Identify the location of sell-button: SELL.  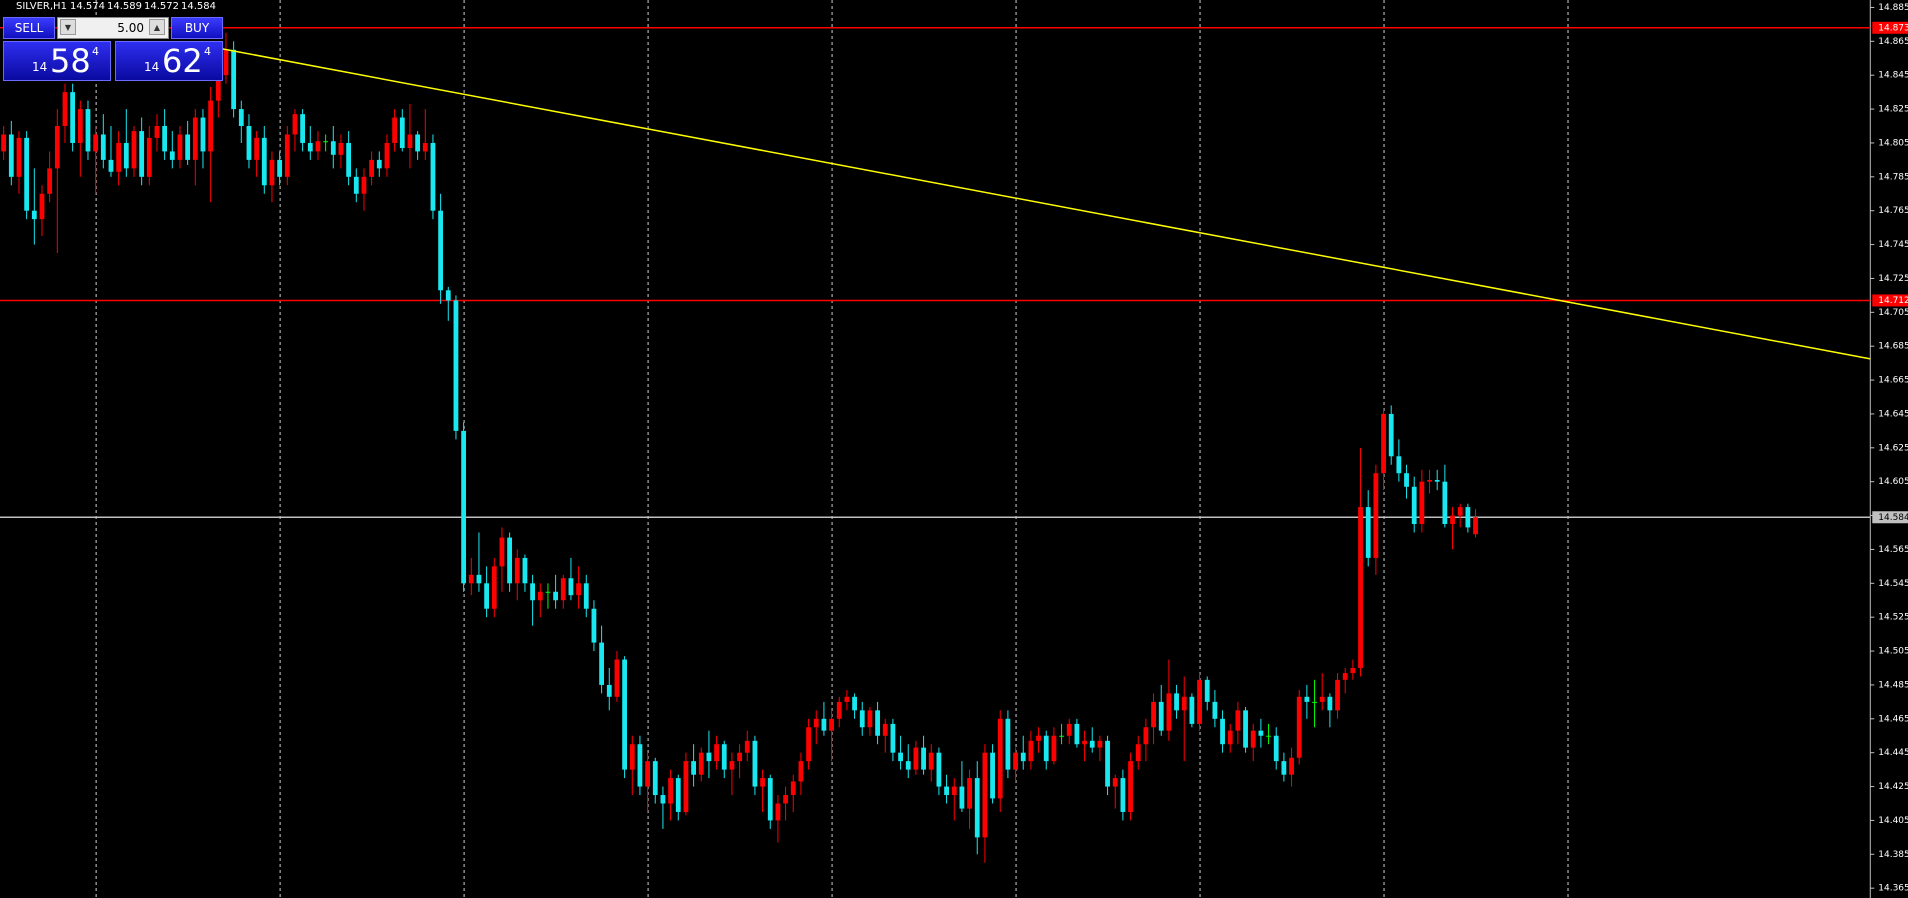
(29, 28).